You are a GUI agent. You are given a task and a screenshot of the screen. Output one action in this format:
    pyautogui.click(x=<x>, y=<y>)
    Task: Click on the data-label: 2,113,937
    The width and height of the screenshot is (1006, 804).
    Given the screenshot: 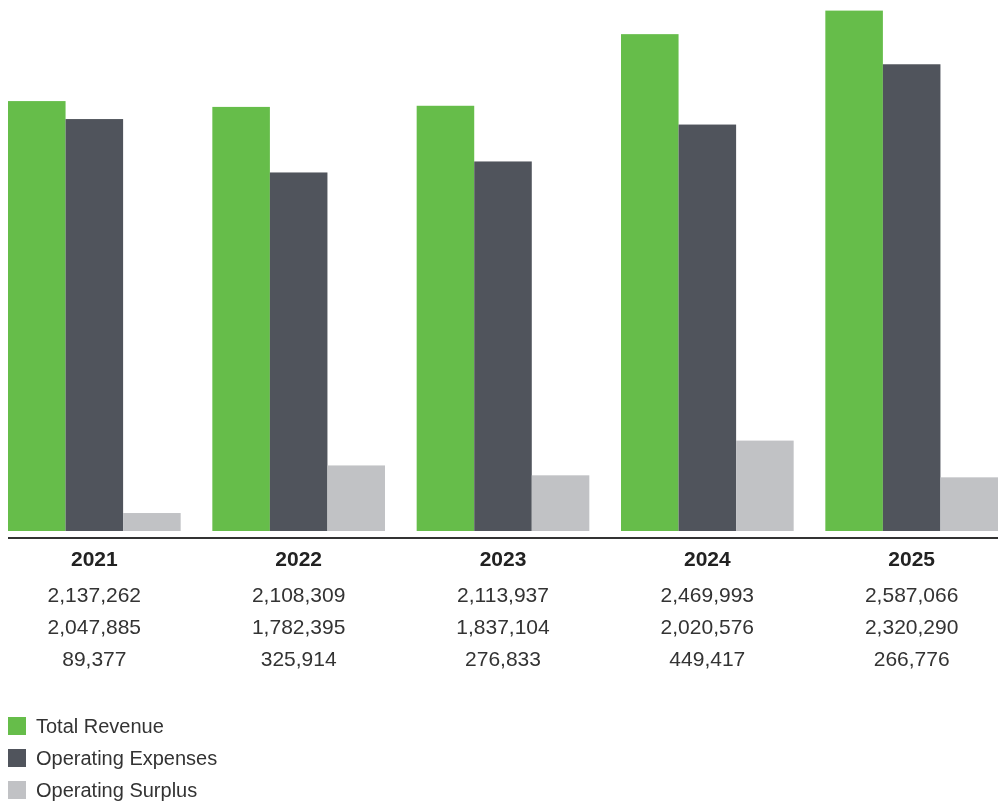 What is the action you would take?
    pyautogui.click(x=503, y=594)
    